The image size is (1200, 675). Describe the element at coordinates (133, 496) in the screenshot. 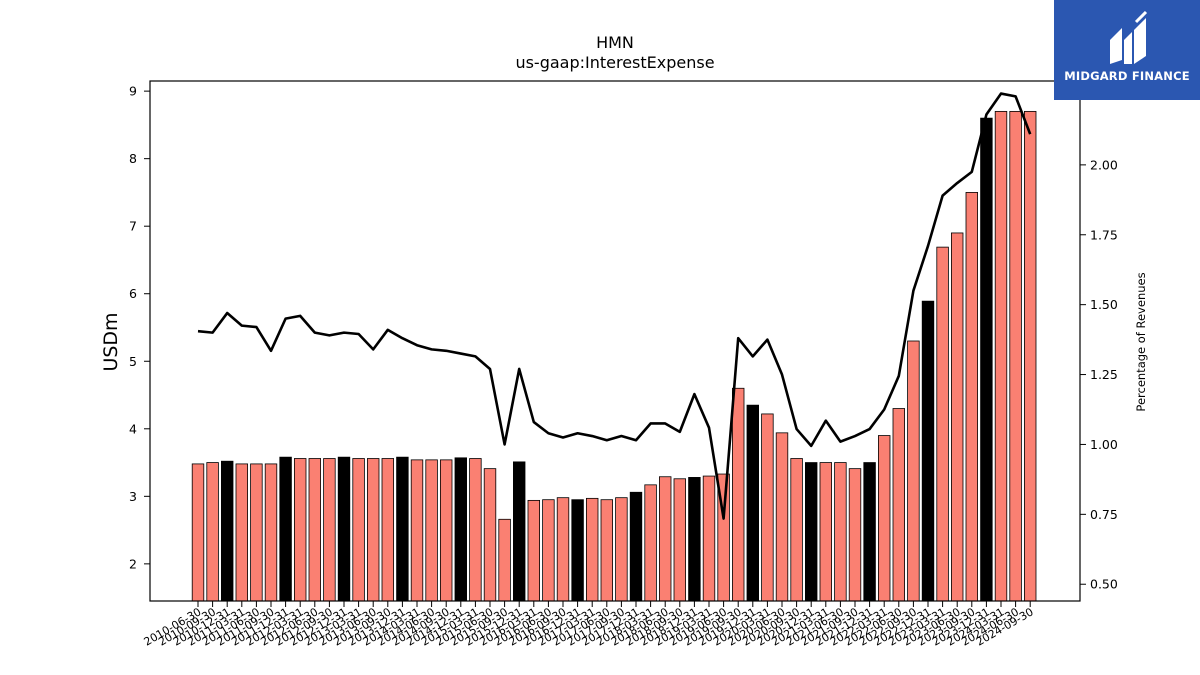

I see `y-tick-label: 3` at that location.